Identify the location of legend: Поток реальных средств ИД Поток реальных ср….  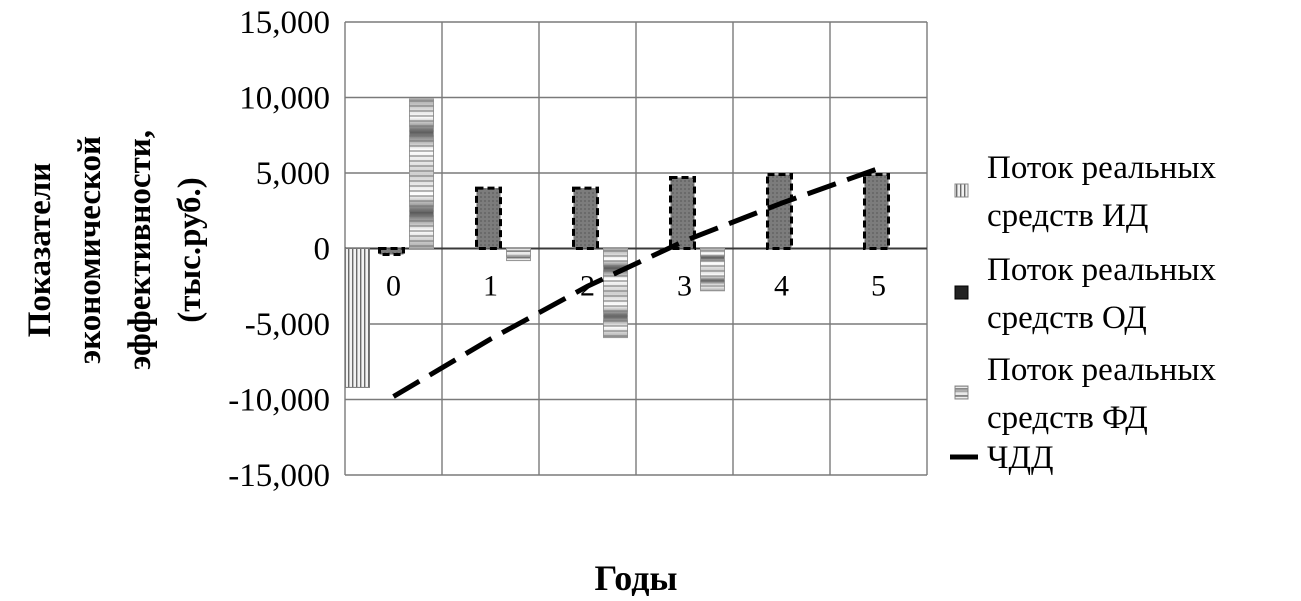
(1083, 313).